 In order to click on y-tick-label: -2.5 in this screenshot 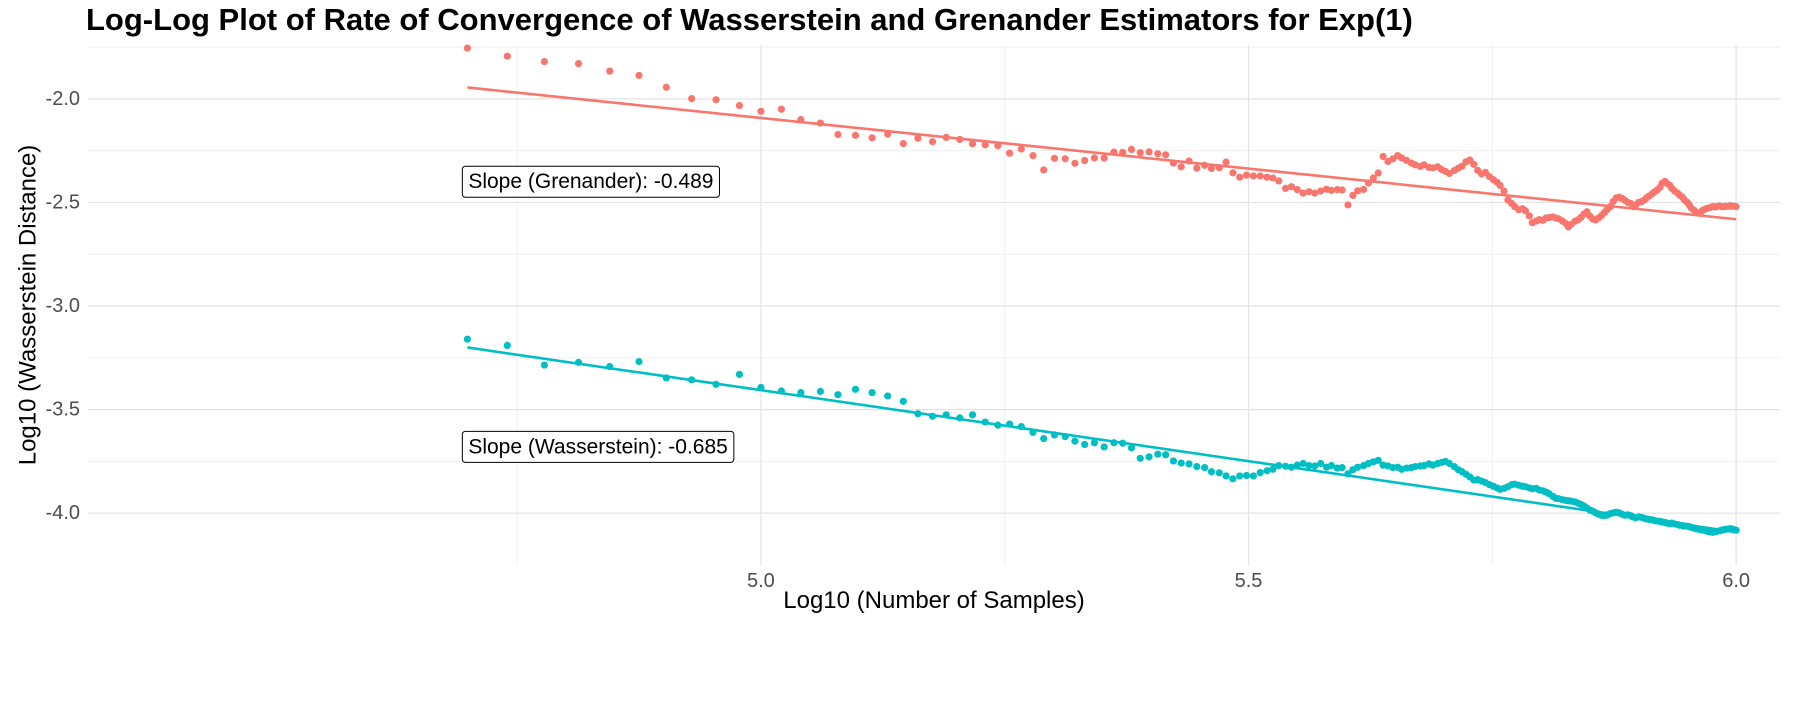, I will do `click(63, 202)`.